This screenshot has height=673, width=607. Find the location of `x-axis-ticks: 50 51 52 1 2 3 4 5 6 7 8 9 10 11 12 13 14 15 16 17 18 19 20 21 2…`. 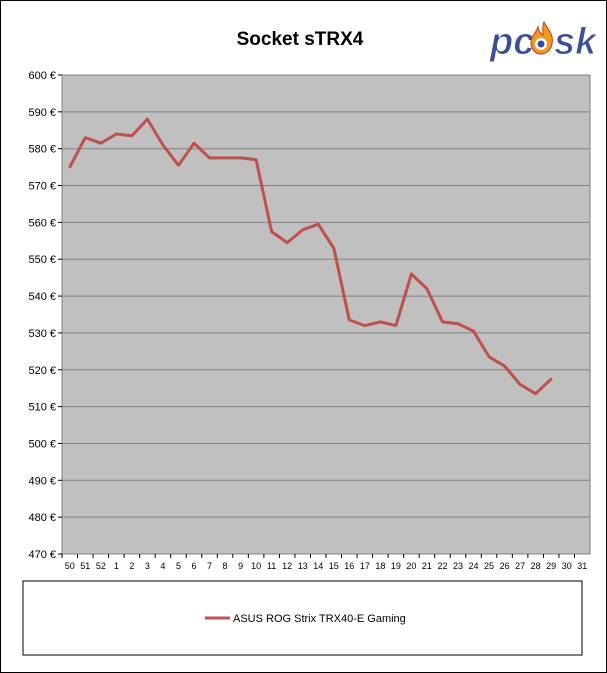

x-axis-ticks: 50 51 52 1 2 3 4 5 6 7 8 9 10 11 12 13 14 15 16 17 18 19 20 21 2… is located at coordinates (324, 562).